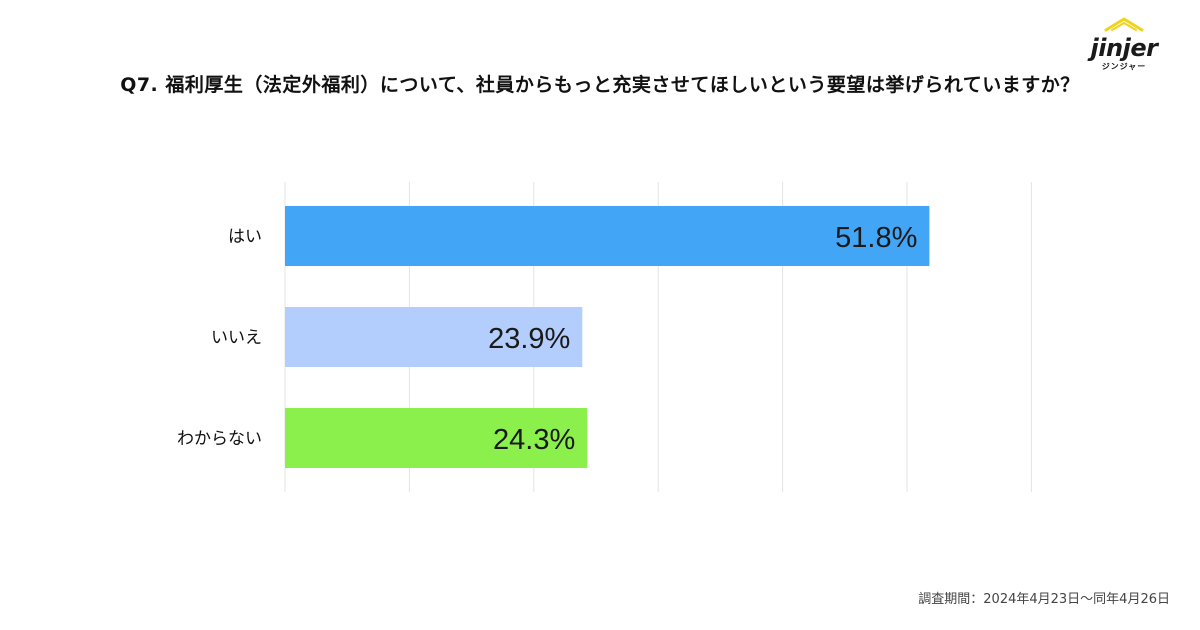 The height and width of the screenshot is (630, 1200). What do you see at coordinates (1124, 66) in the screenshot?
I see `logo-subtitle: ジンジャー` at bounding box center [1124, 66].